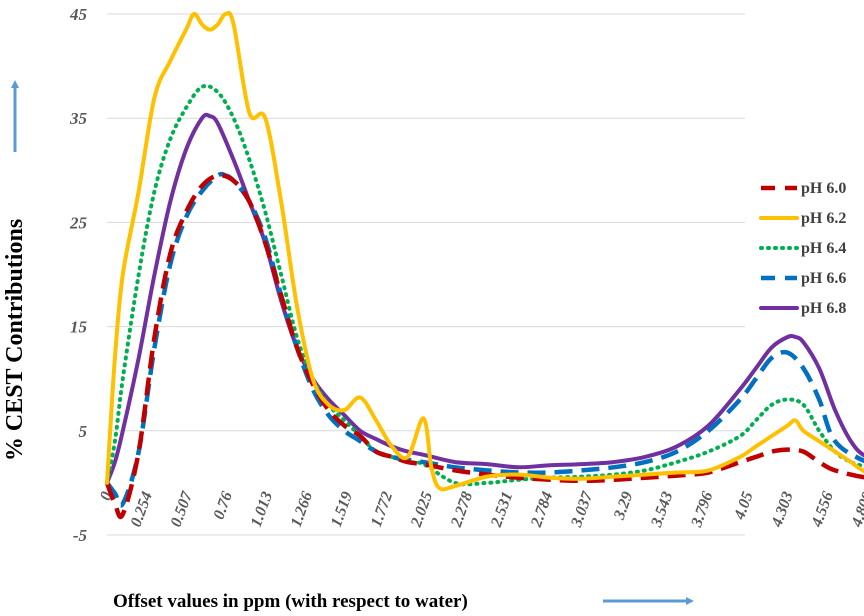  I want to click on x-tick-label: 4.05, so click(744, 506).